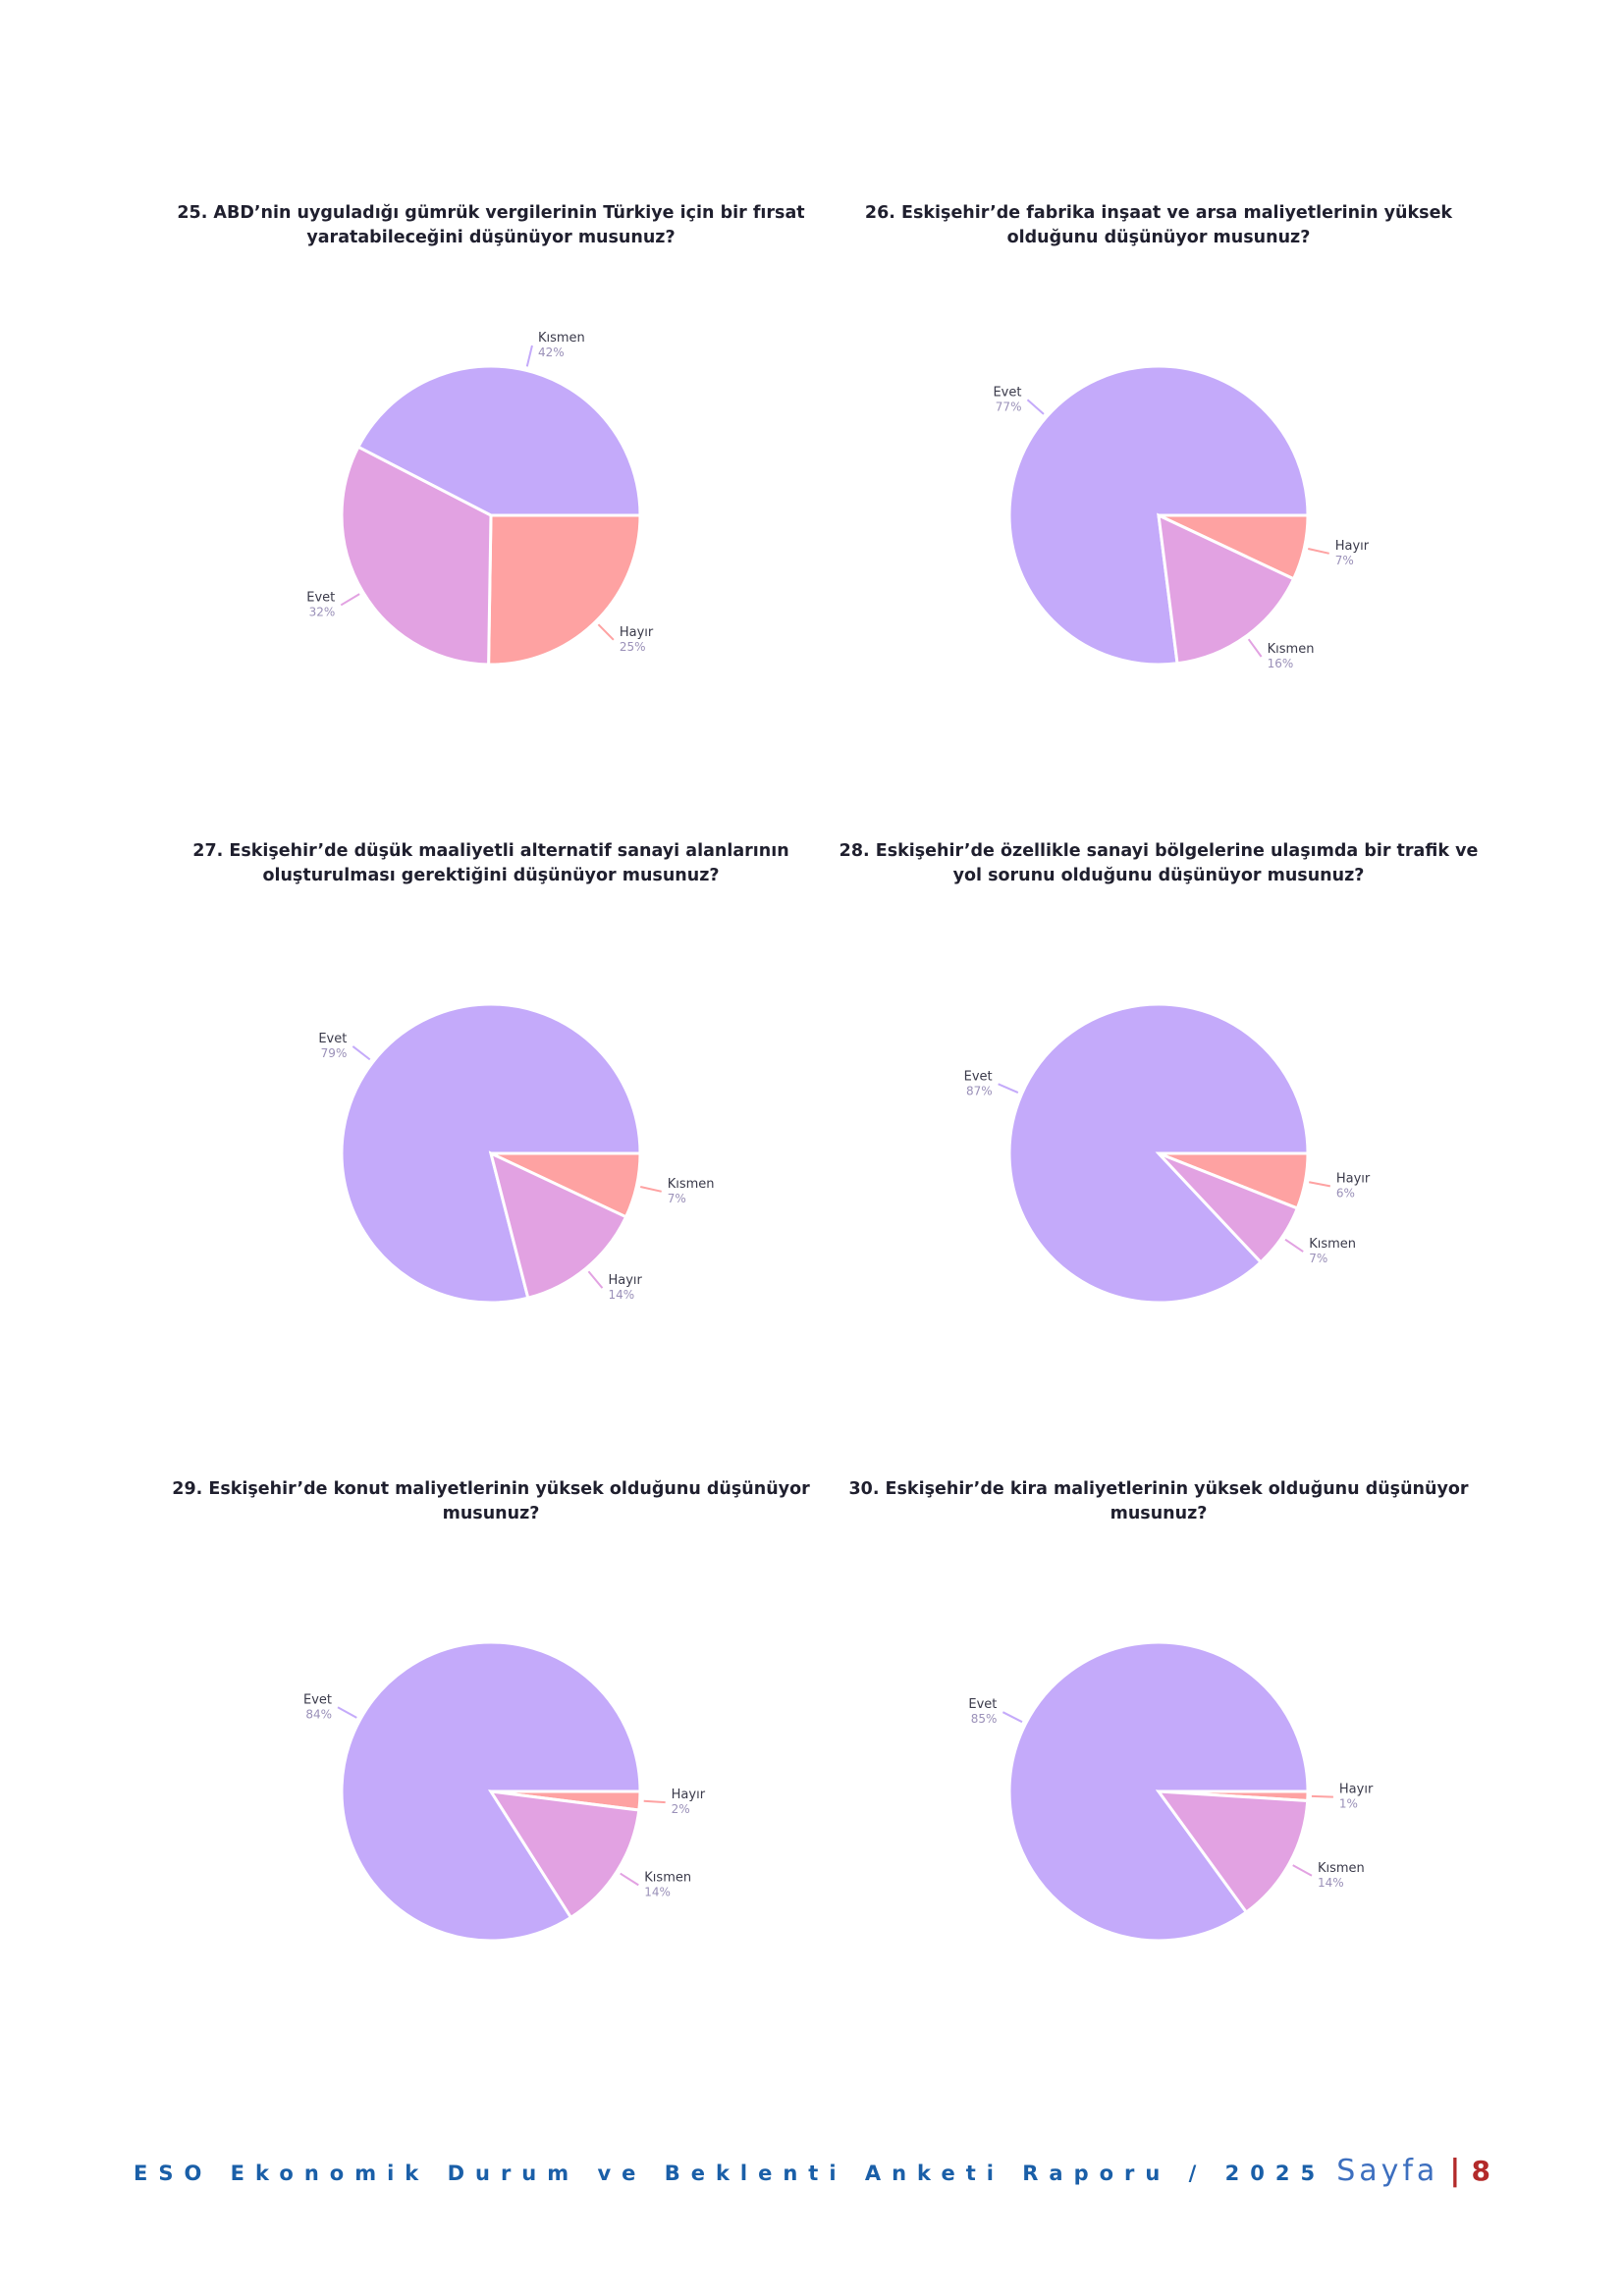 The height and width of the screenshot is (2296, 1624). Describe the element at coordinates (681, 1809) in the screenshot. I see `slice-value-label: 2%` at that location.